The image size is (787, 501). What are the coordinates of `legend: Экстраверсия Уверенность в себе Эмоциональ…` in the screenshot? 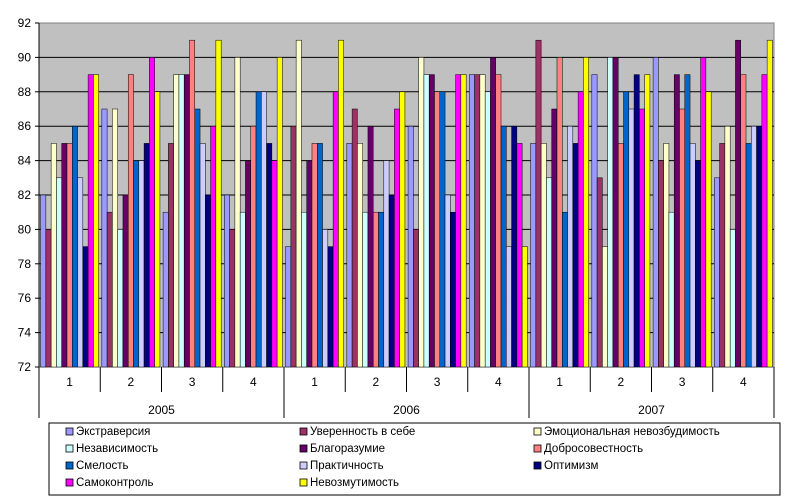 It's located at (414, 459).